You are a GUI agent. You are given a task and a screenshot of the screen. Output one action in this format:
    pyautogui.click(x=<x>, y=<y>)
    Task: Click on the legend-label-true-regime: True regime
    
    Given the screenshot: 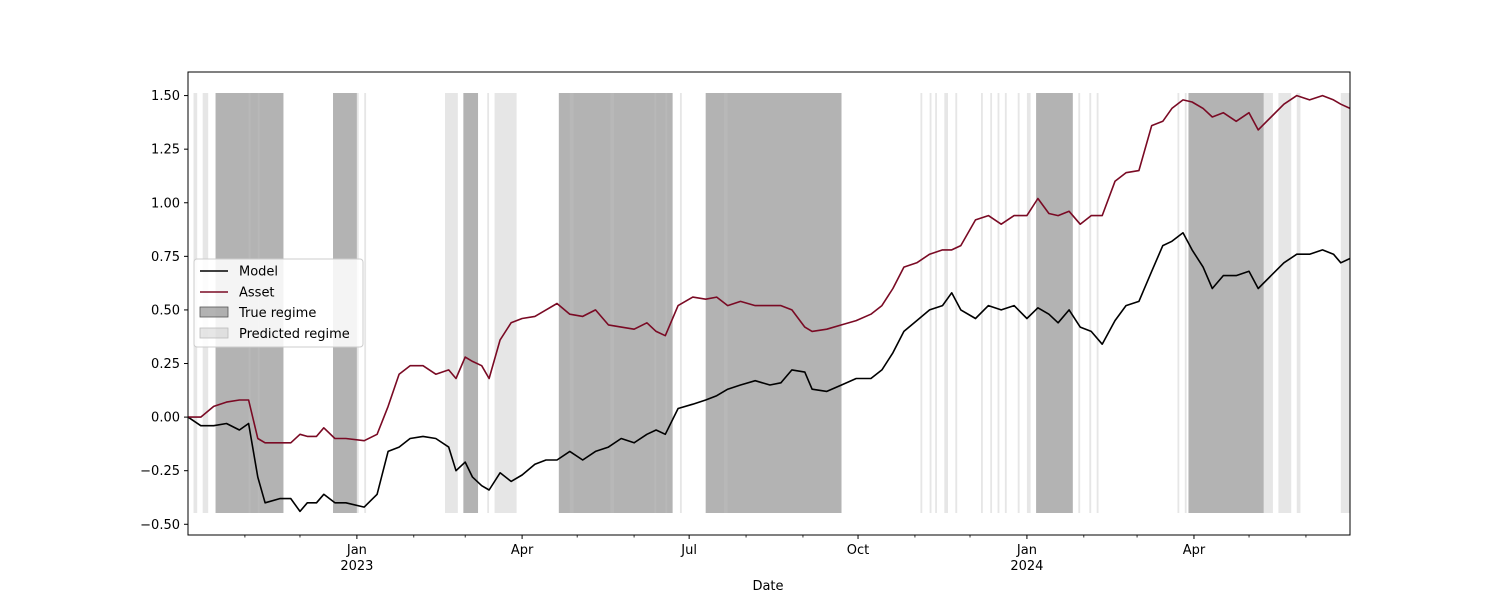 What is the action you would take?
    pyautogui.click(x=277, y=313)
    